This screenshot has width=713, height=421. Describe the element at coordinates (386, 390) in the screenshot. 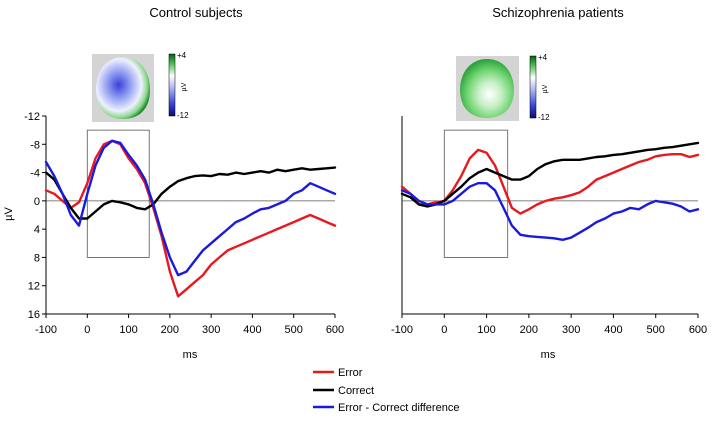

I see `legend: Error Correct Error - Correct difference` at that location.